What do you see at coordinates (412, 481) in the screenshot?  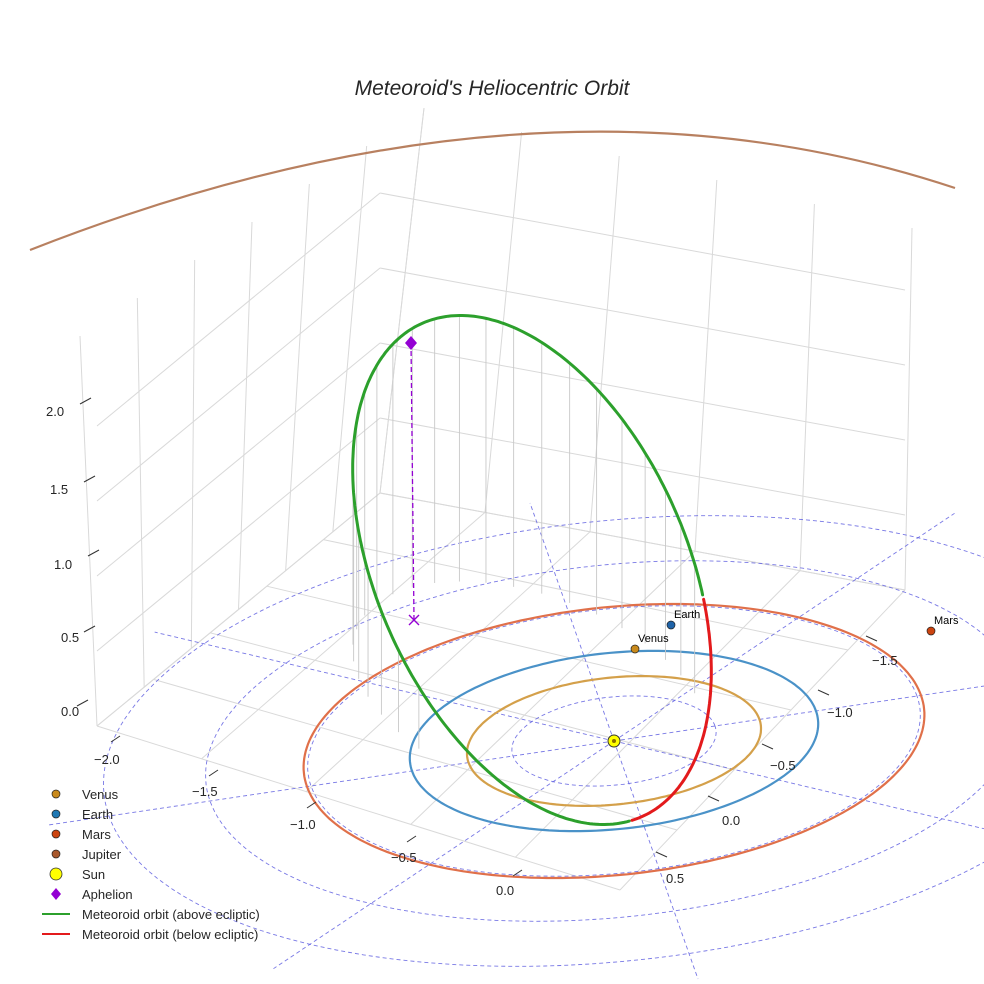 I see `aphelion-drop-line` at bounding box center [412, 481].